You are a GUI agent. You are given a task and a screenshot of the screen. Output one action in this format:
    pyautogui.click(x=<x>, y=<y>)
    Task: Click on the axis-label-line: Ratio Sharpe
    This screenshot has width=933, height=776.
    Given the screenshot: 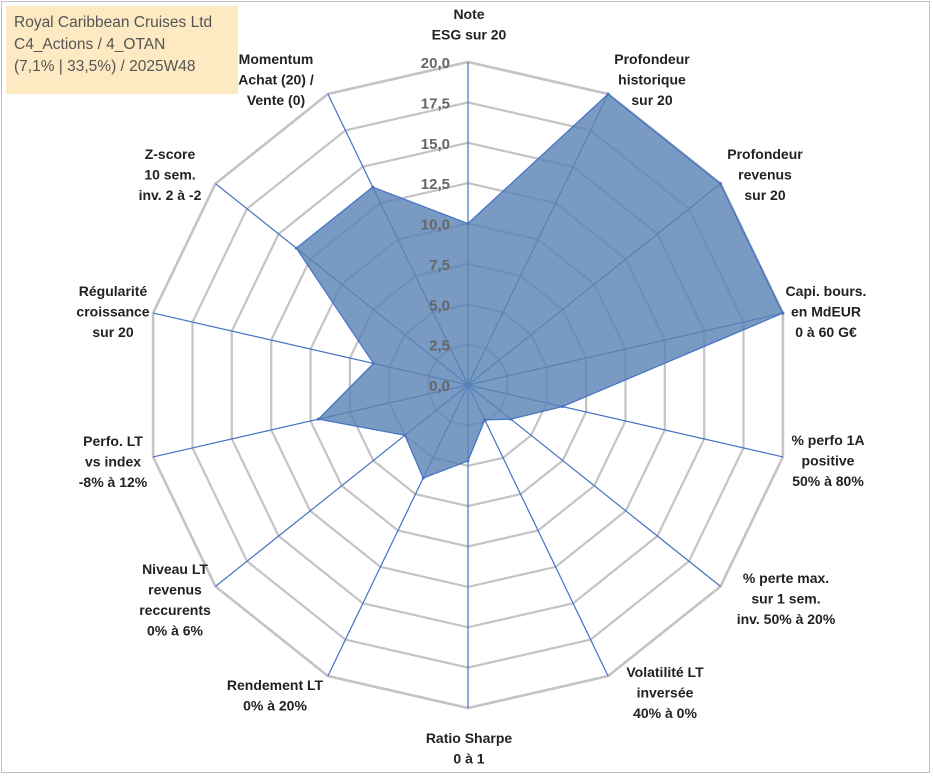 What is the action you would take?
    pyautogui.click(x=469, y=738)
    